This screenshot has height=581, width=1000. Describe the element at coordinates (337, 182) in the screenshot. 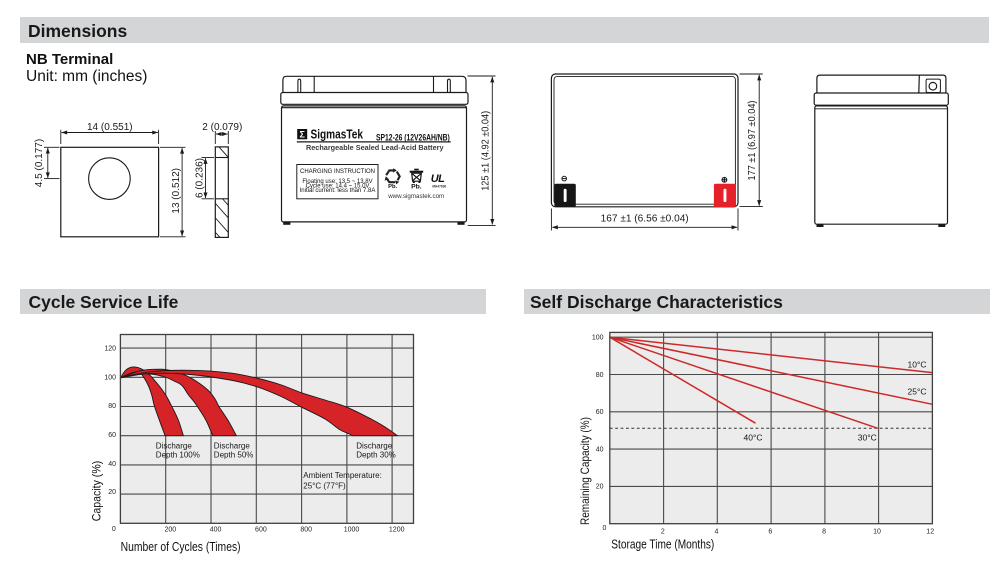

I see `svg-text: Floating use: 13.5 ~ 13.8V` at that location.